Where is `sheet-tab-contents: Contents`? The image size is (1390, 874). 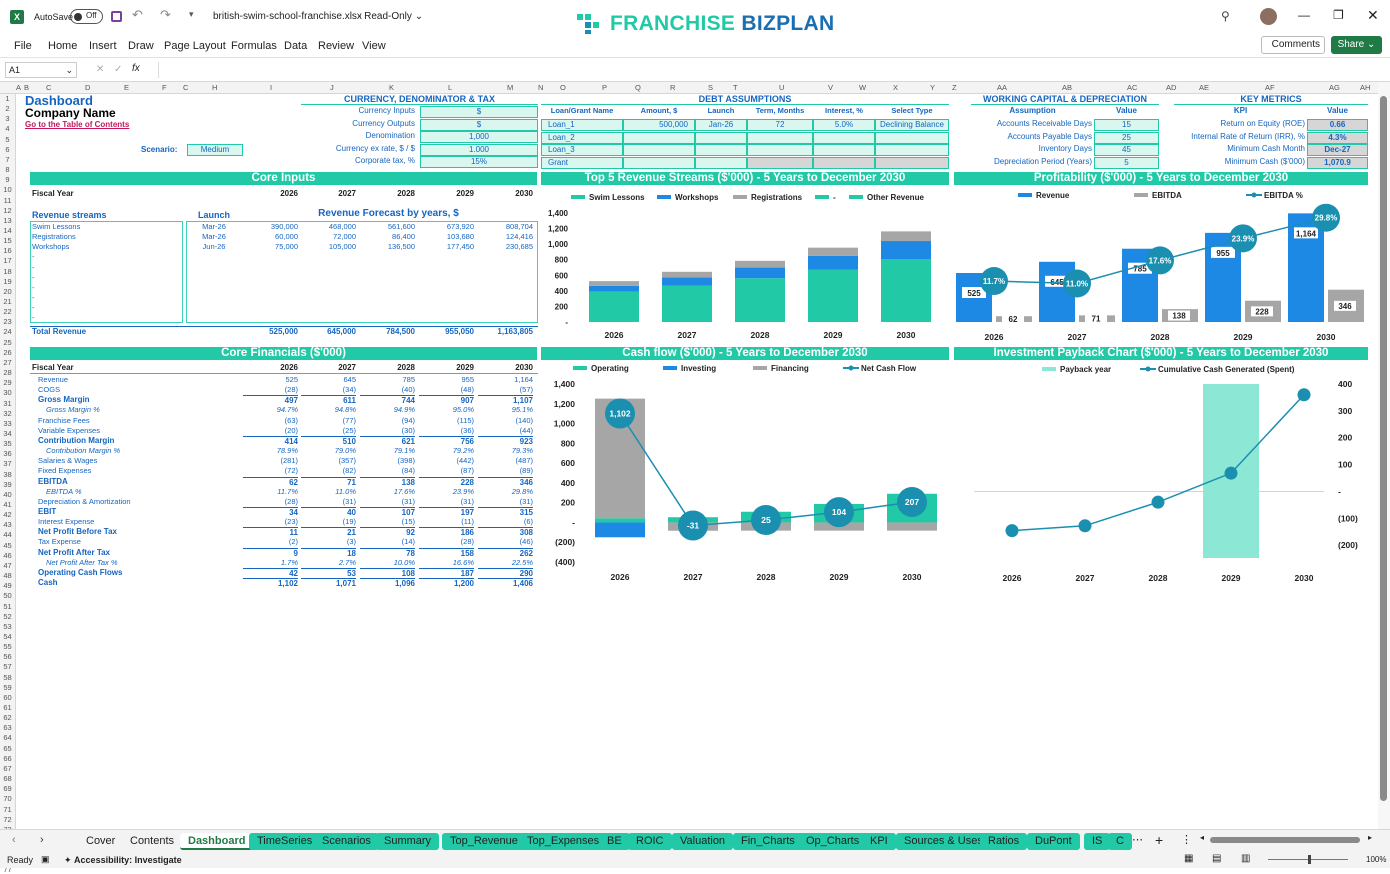 sheet-tab-contents: Contents is located at coordinates (152, 841).